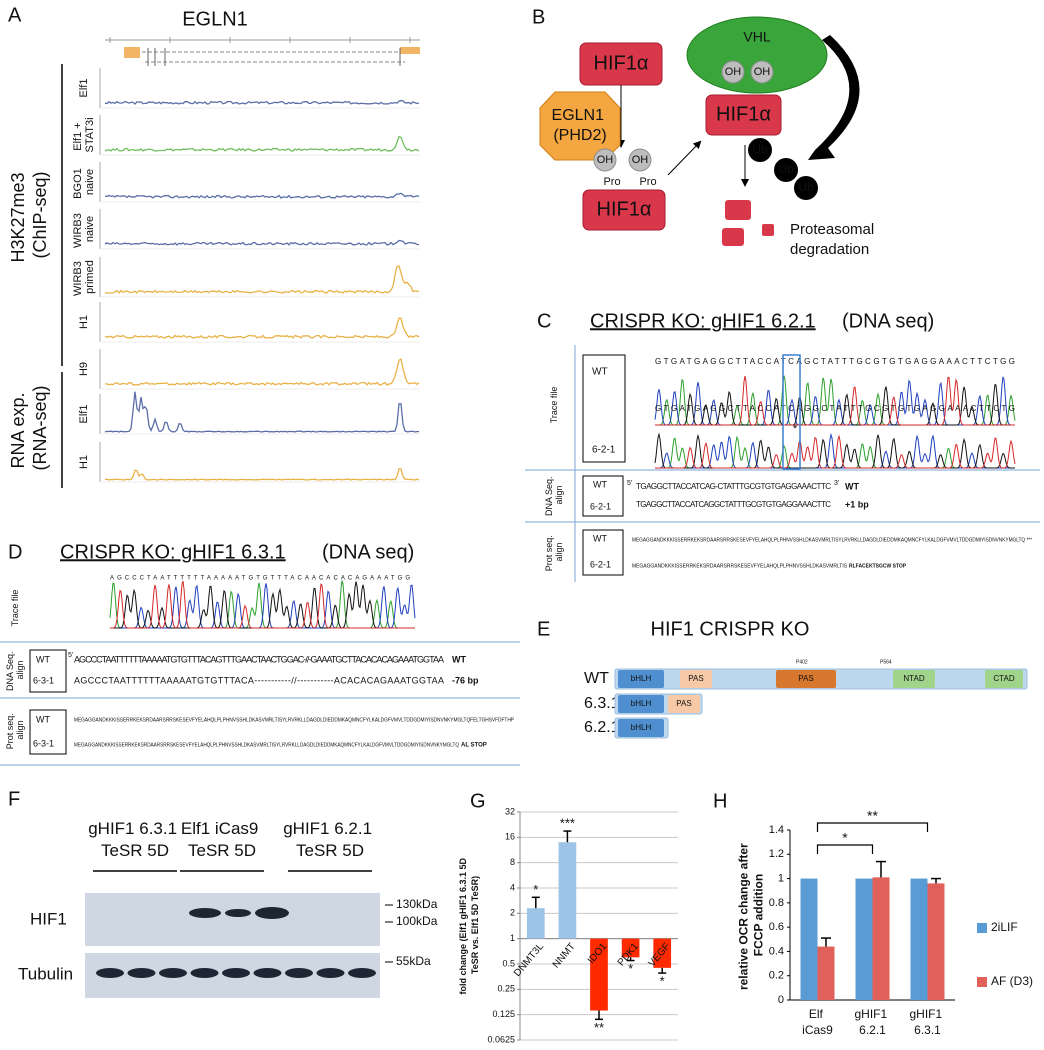  Describe the element at coordinates (580, 125) in the screenshot. I see `enzyme-label: EGLN1 (PHD2)` at that location.